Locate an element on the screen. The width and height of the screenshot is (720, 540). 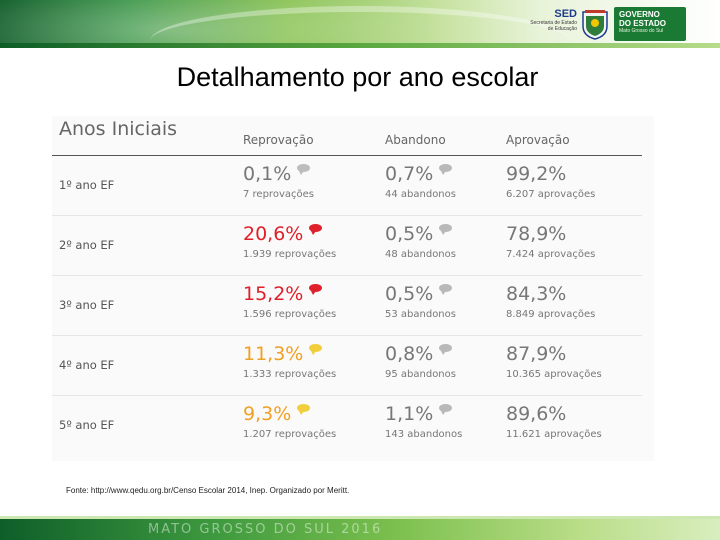
abandono-count: 44 abandonos is located at coordinates (420, 194).